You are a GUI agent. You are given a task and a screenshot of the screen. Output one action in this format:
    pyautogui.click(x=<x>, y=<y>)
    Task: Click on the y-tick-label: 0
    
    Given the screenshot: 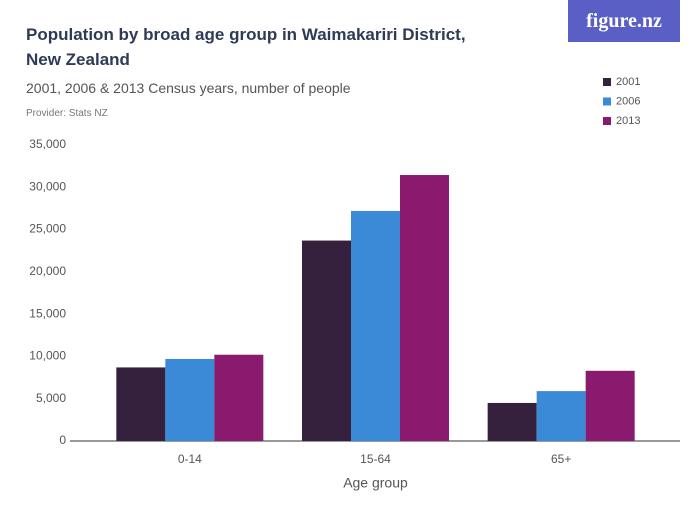 What is the action you would take?
    pyautogui.click(x=62, y=440)
    